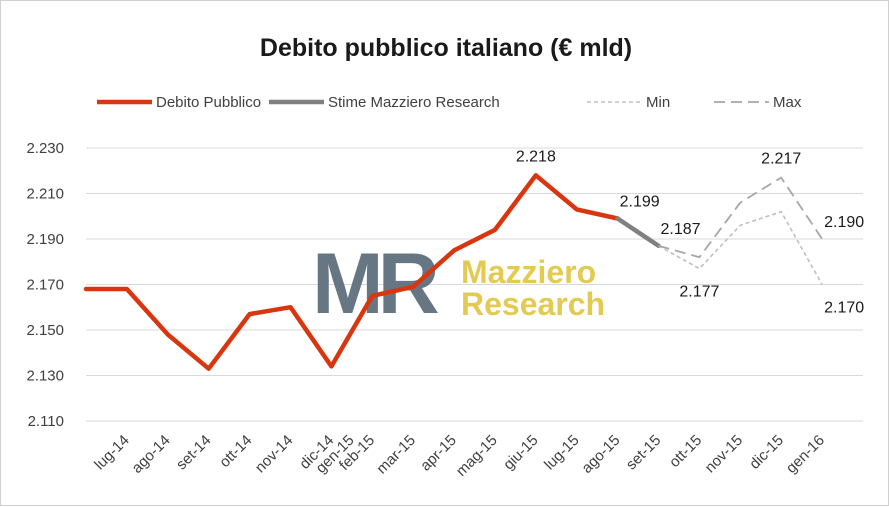  What do you see at coordinates (533, 304) in the screenshot?
I see `watermark-line-2: Research` at bounding box center [533, 304].